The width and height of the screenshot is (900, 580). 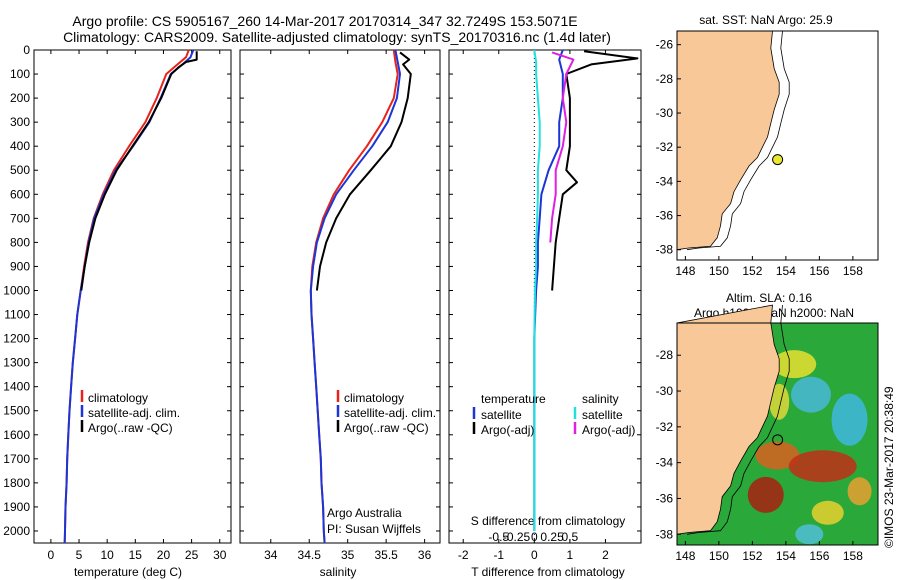 I want to click on x-tick-label: 15, so click(x=136, y=555).